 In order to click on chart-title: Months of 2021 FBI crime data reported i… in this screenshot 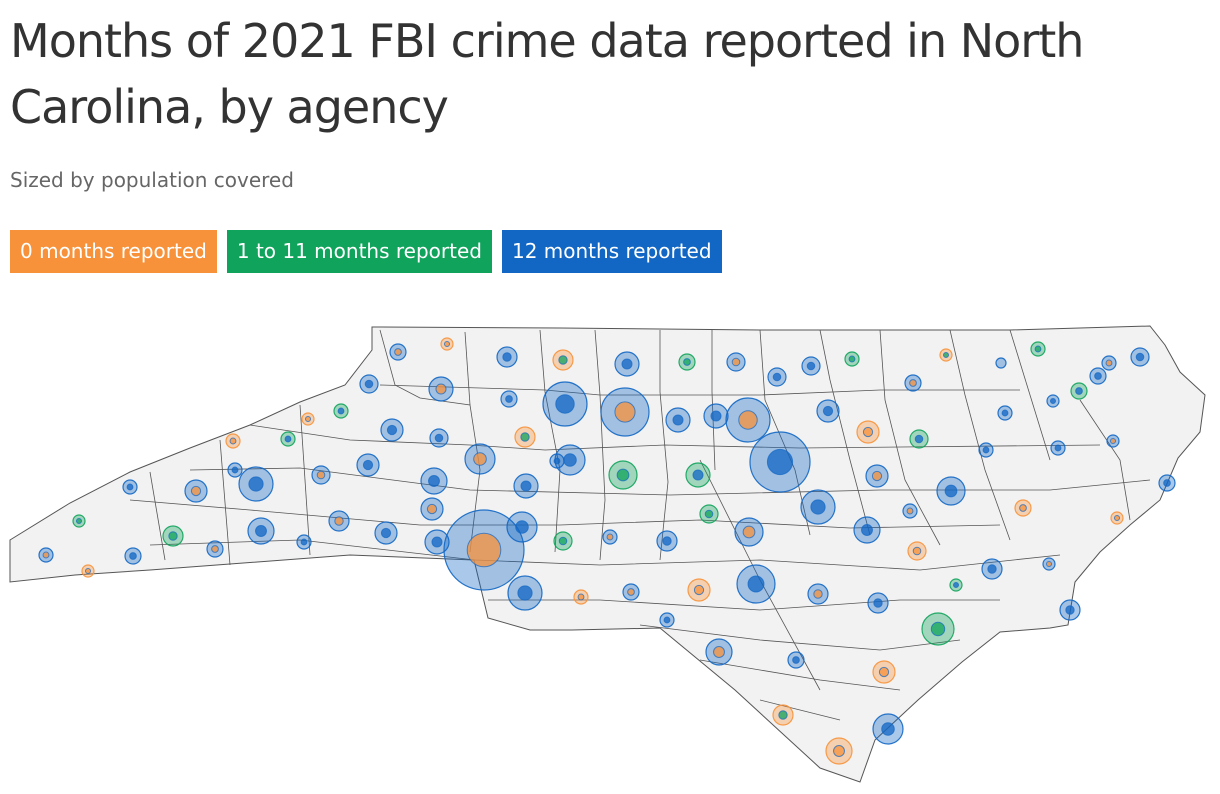, I will do `click(547, 74)`.